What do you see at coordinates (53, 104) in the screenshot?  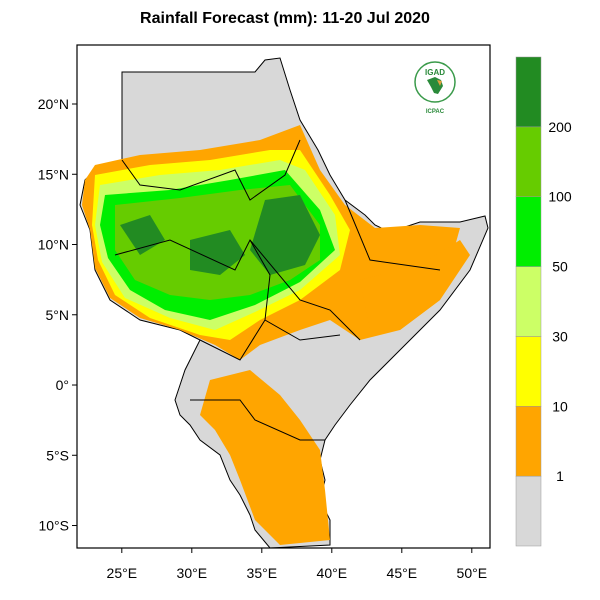 I see `lat-tick-label: 20°N` at bounding box center [53, 104].